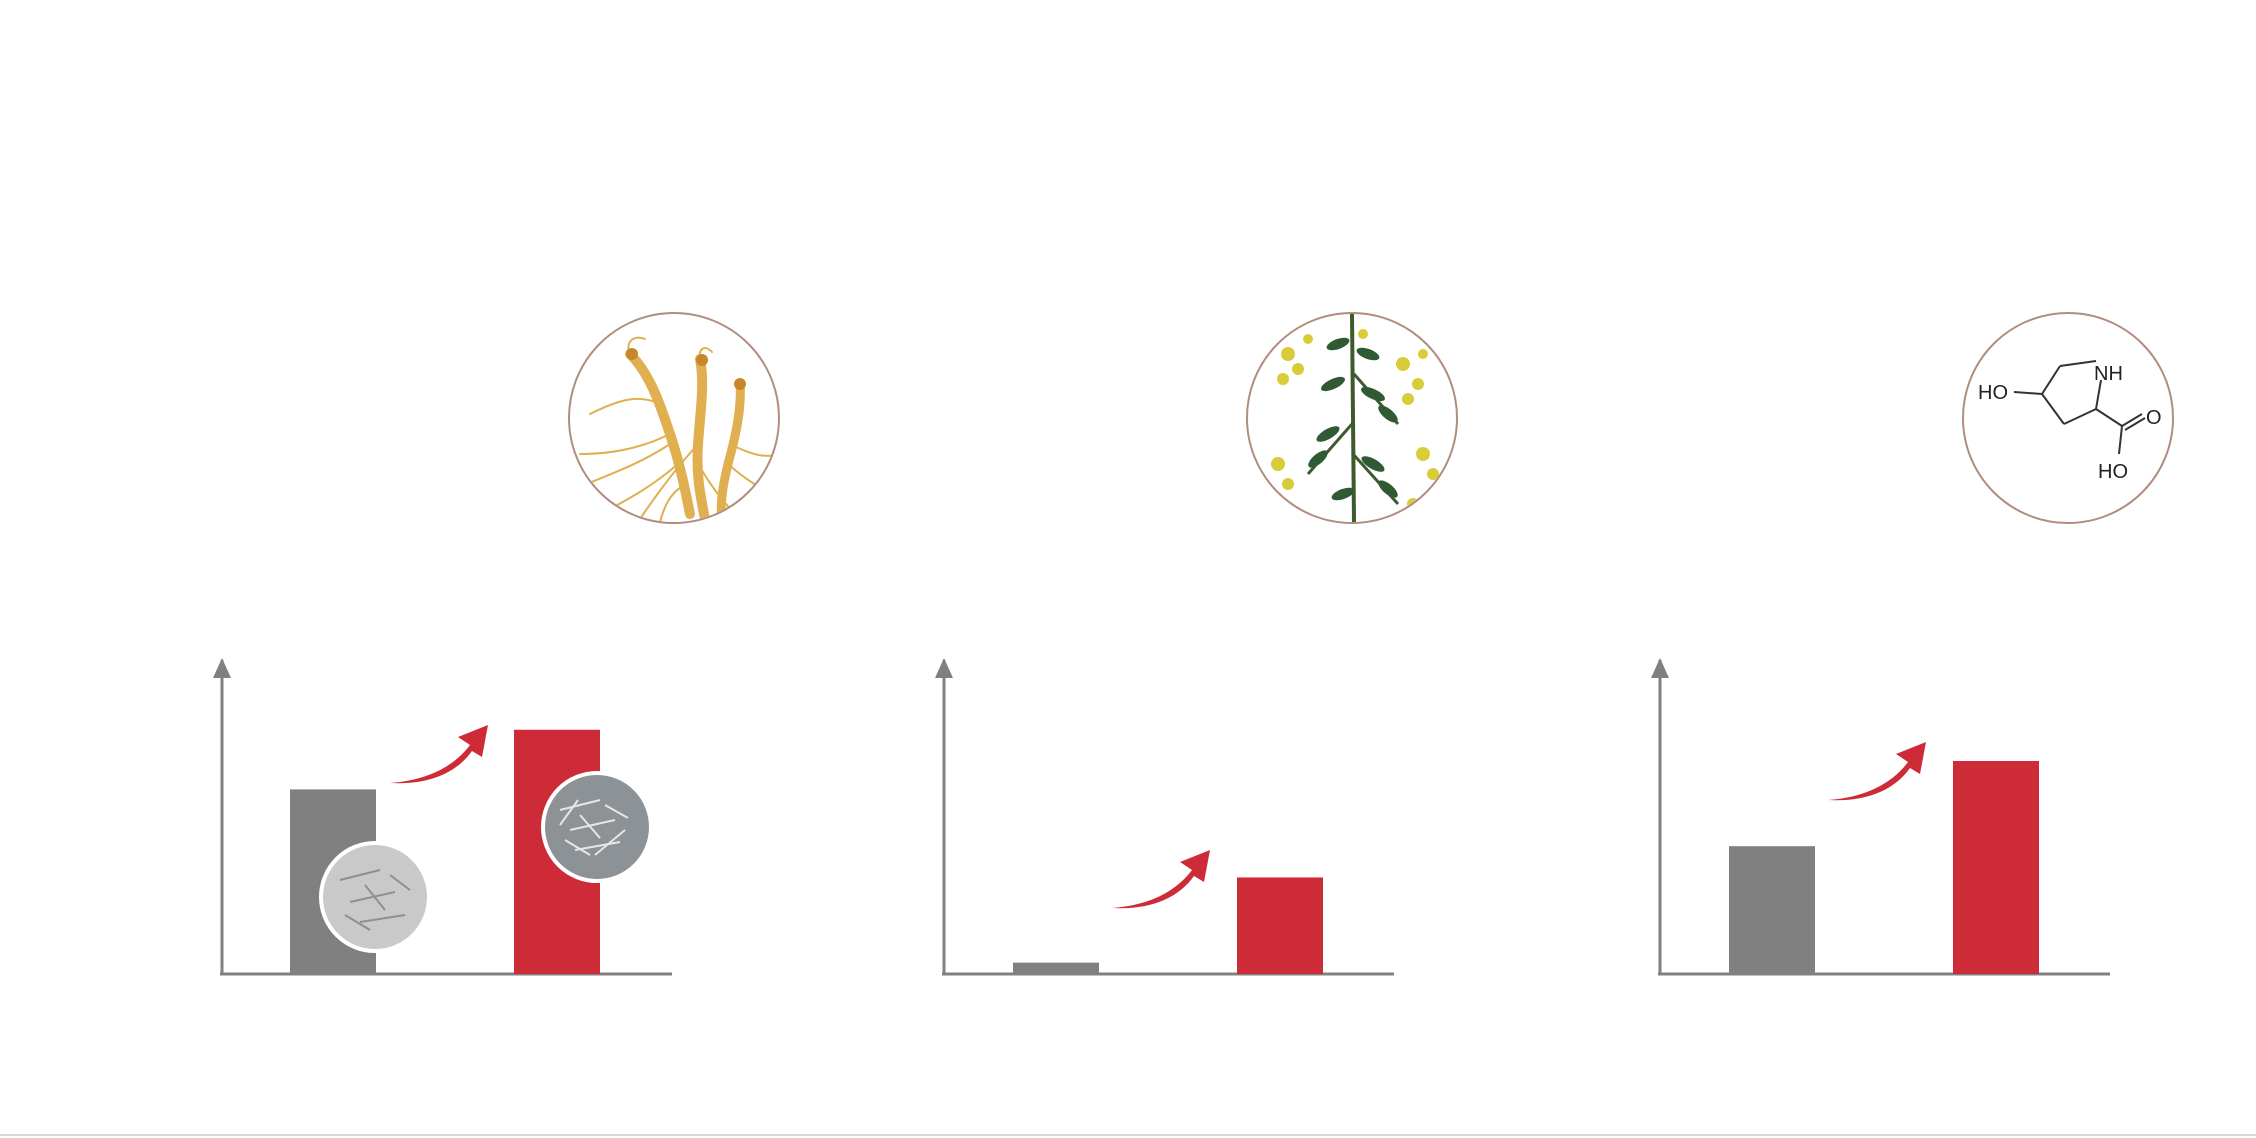 This screenshot has width=2256, height=1138. Describe the element at coordinates (2068, 418) in the screenshot. I see `hydroxyproline-molecule-icon: HO NH O HO` at that location.